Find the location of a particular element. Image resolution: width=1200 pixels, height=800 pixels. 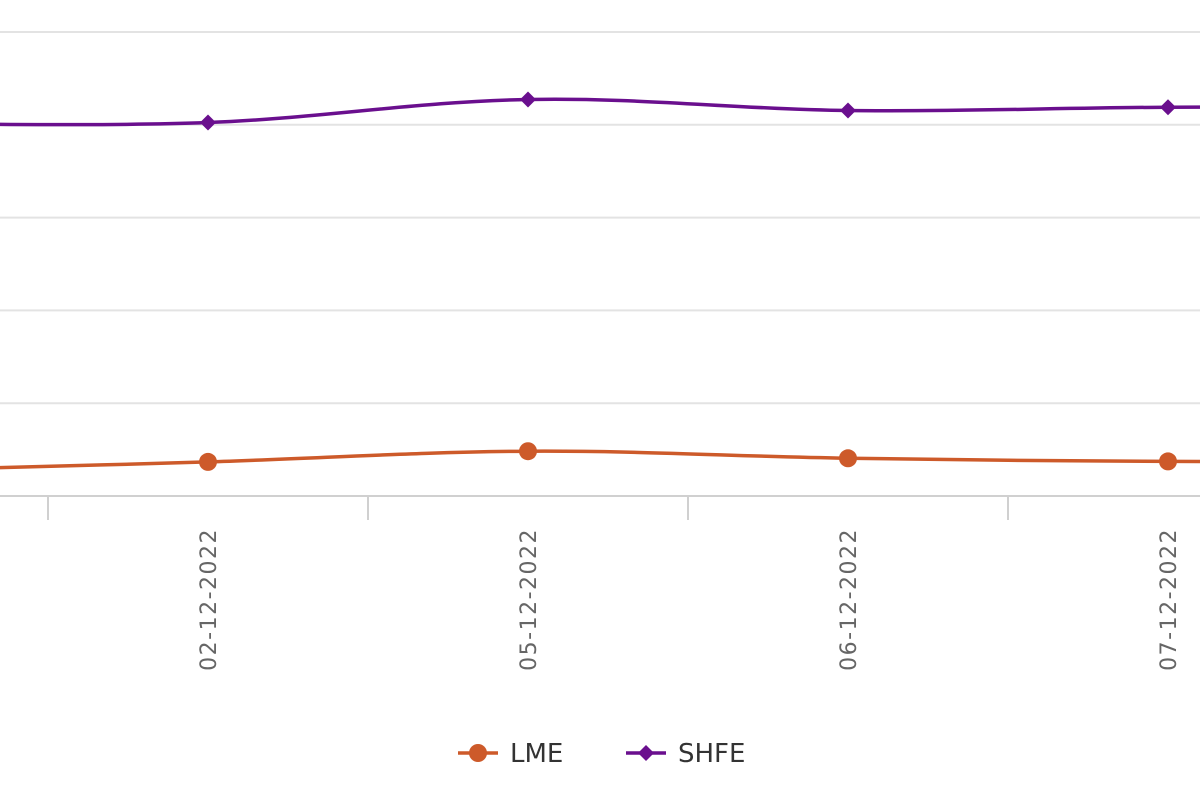

legend: LME SHFE is located at coordinates (601, 754).